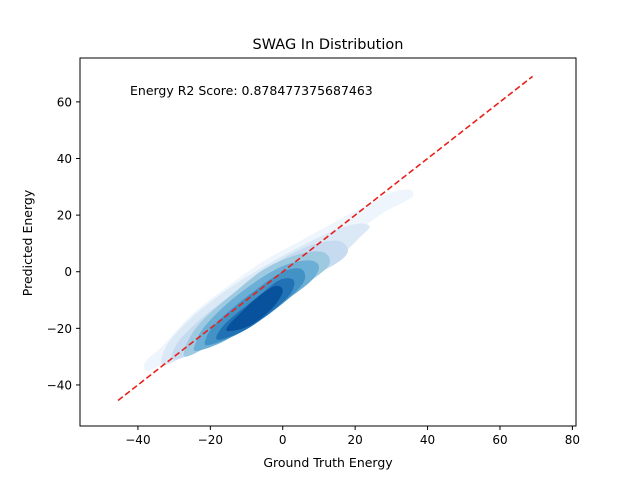 This screenshot has height=485, width=640. What do you see at coordinates (64, 216) in the screenshot?
I see `y-tick-label: 20` at bounding box center [64, 216].